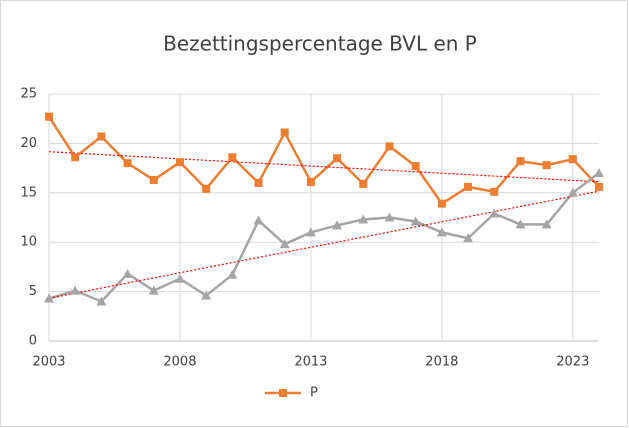 This screenshot has height=428, width=629. What do you see at coordinates (33, 291) in the screenshot?
I see `y-tick-label: 5` at bounding box center [33, 291].